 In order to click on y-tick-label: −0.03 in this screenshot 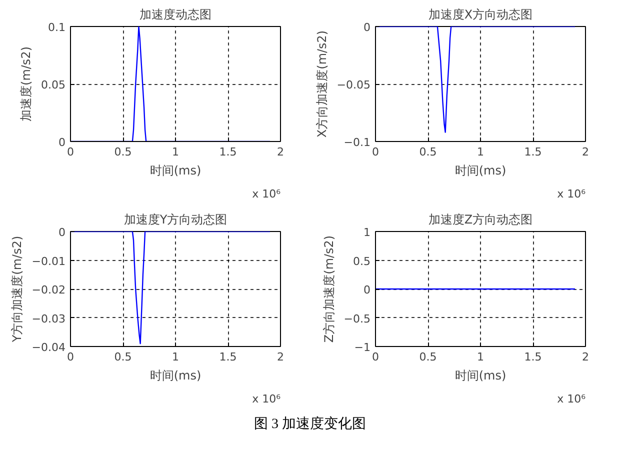, I will do `click(49, 319)`.